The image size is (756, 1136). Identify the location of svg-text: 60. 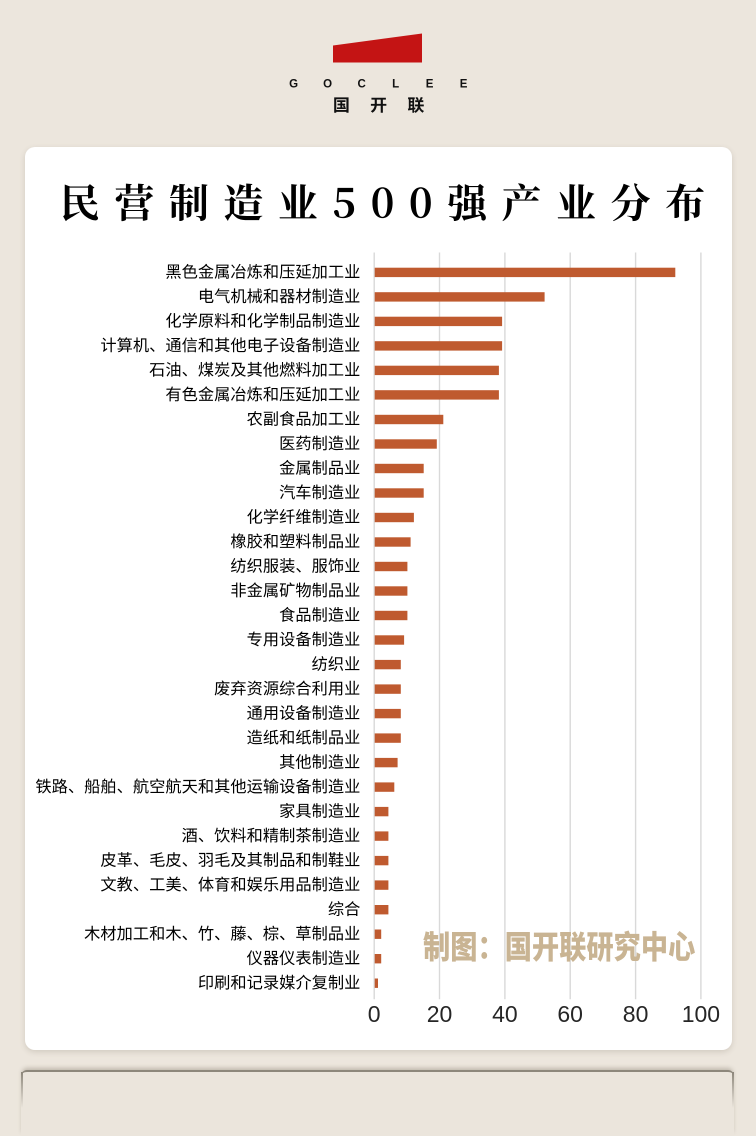
(570, 1014).